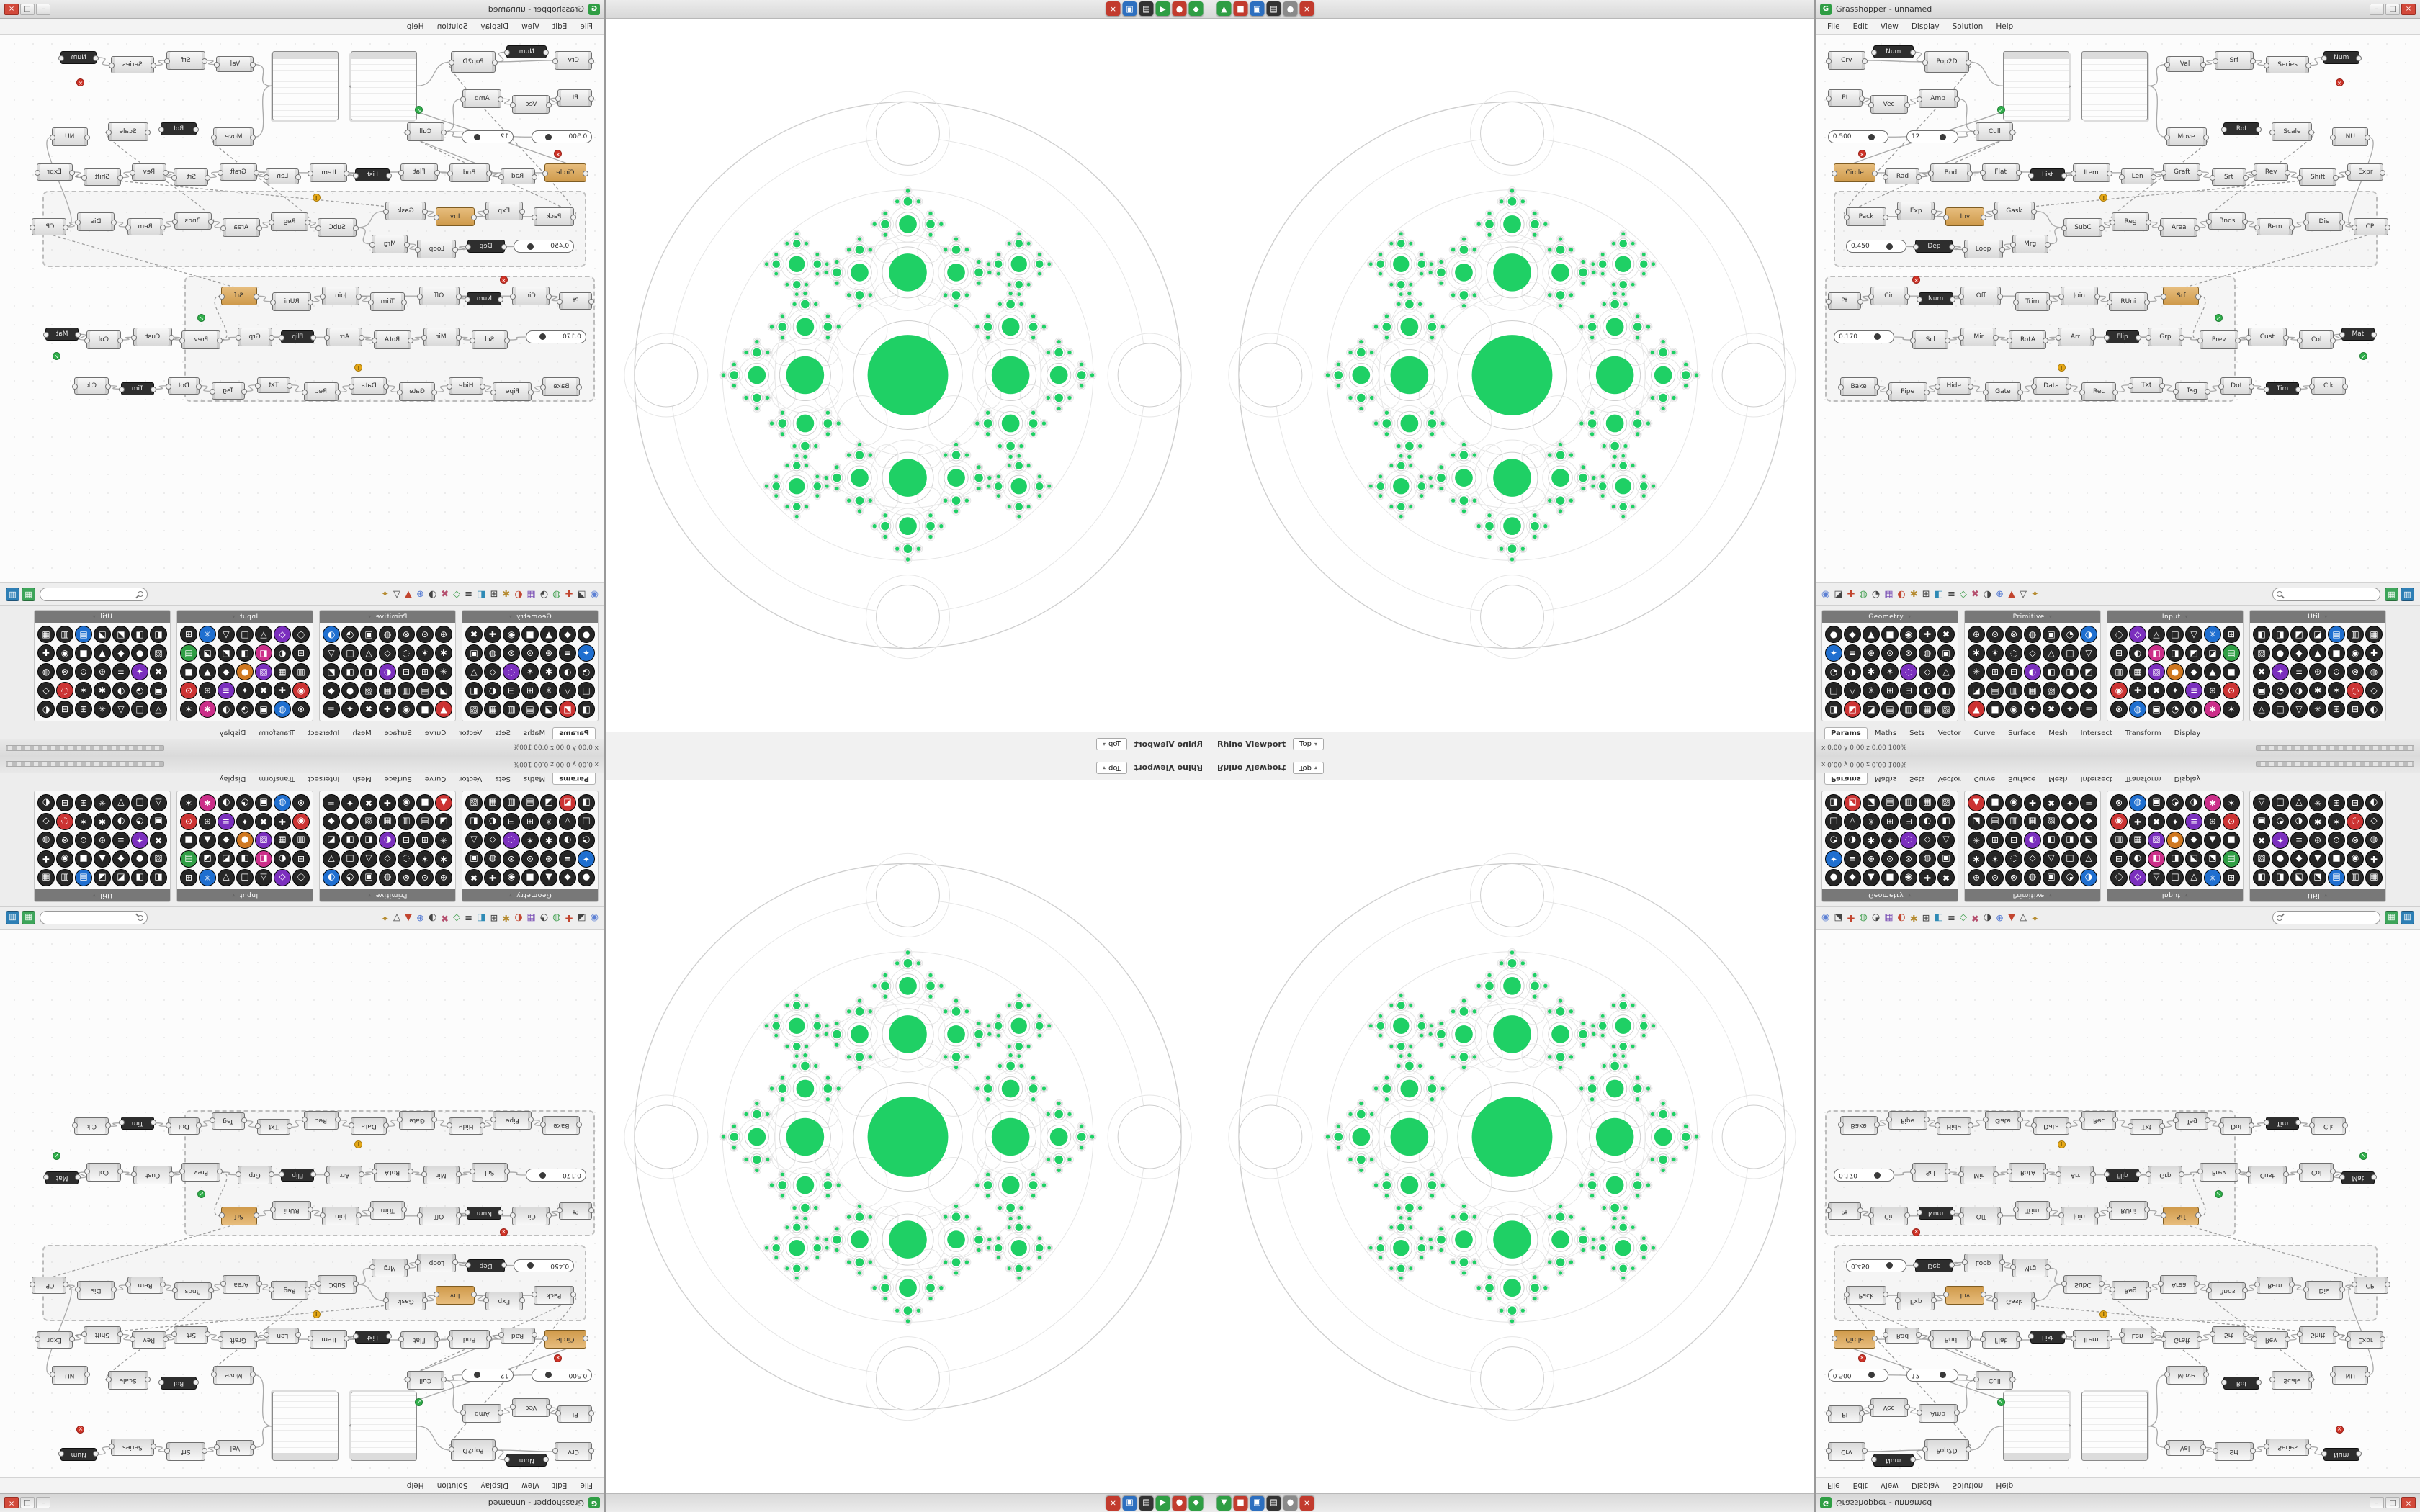 Image resolution: width=2420 pixels, height=1512 pixels. What do you see at coordinates (1949, 733) in the screenshot?
I see `ribbon-tab-vector: Vector` at bounding box center [1949, 733].